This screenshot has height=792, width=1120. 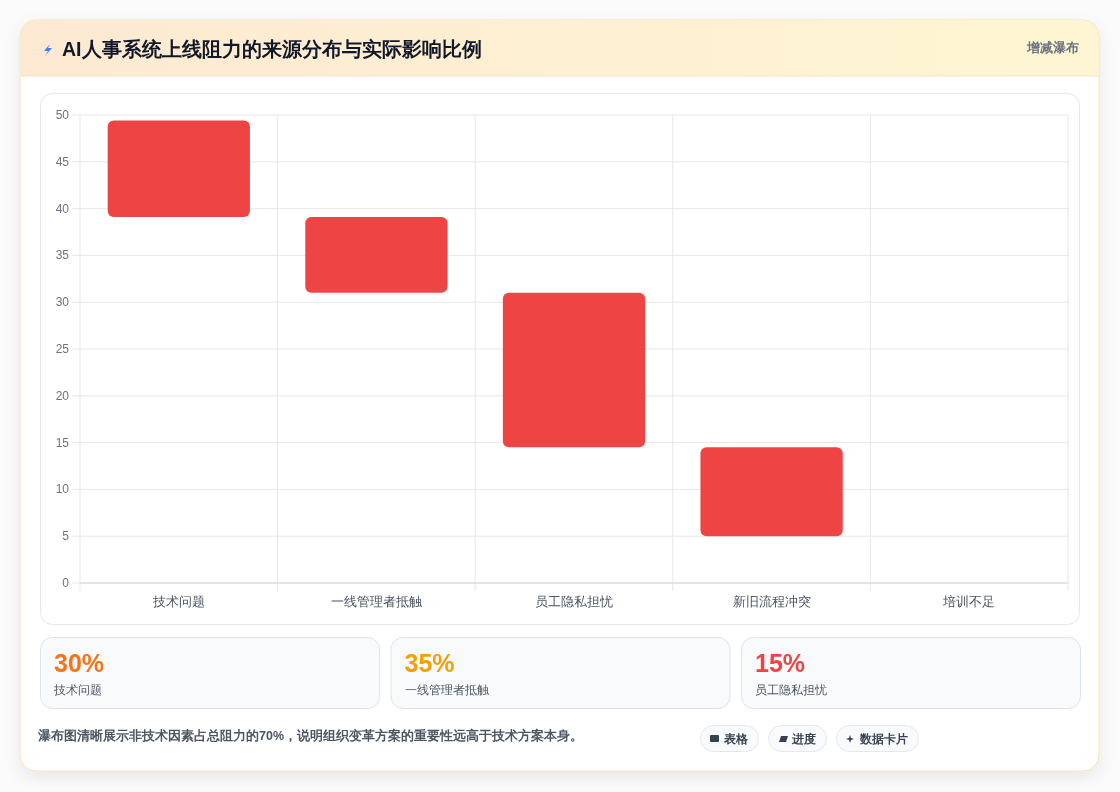 I want to click on x-tick-label: 新旧流程冲突, so click(x=771, y=601).